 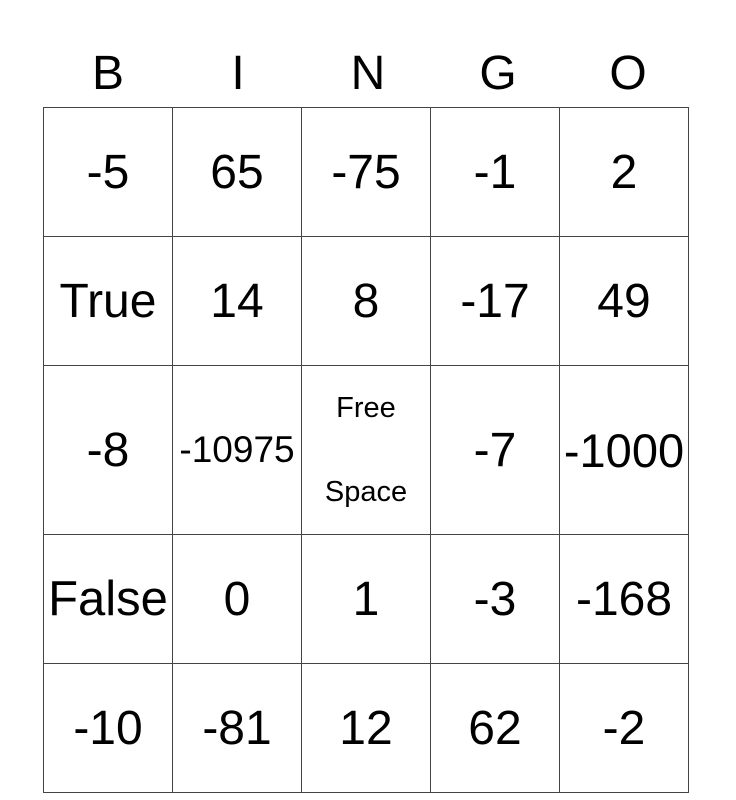 I want to click on grid-row: True 14 8 -17 49, so click(x=366, y=301).